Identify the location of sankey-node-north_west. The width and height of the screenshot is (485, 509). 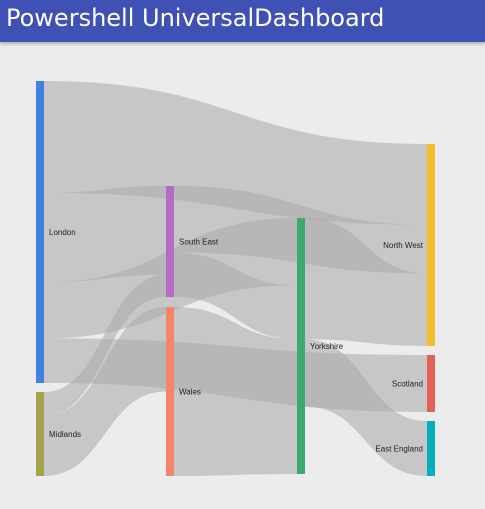
(431, 245).